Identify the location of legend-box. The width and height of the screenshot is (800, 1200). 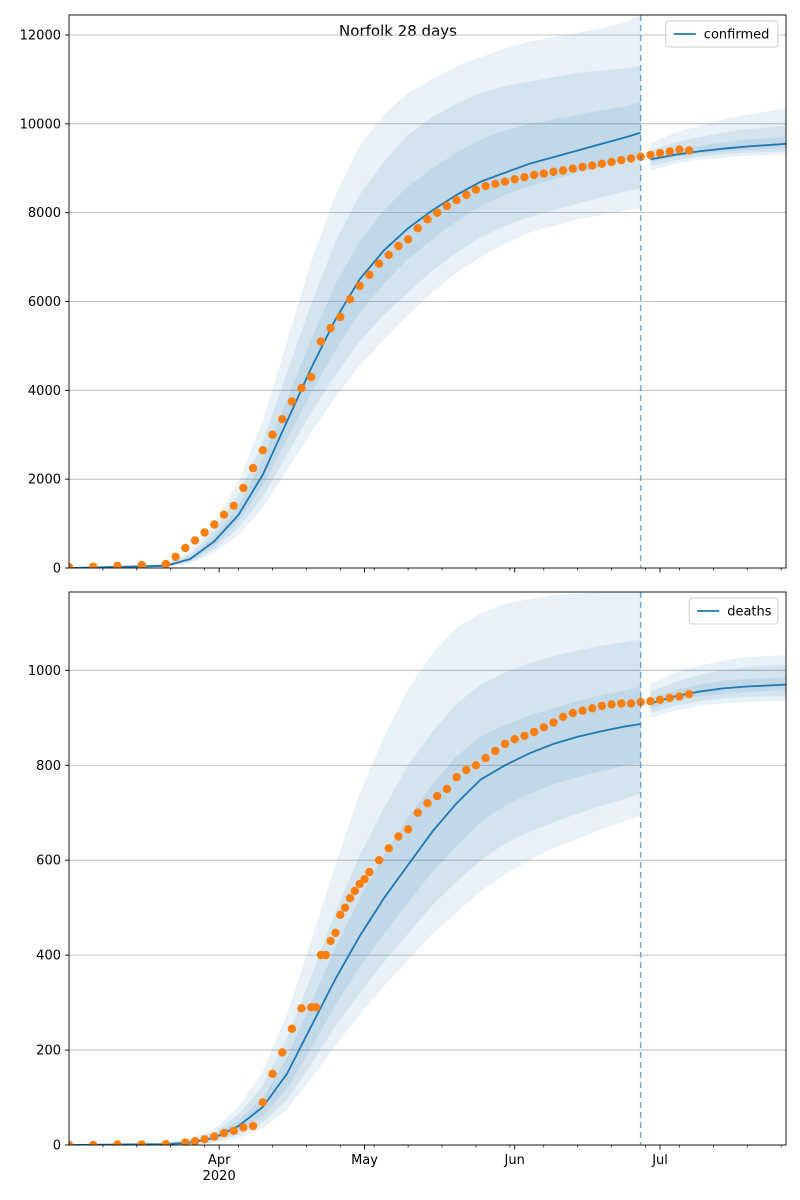
(733, 611).